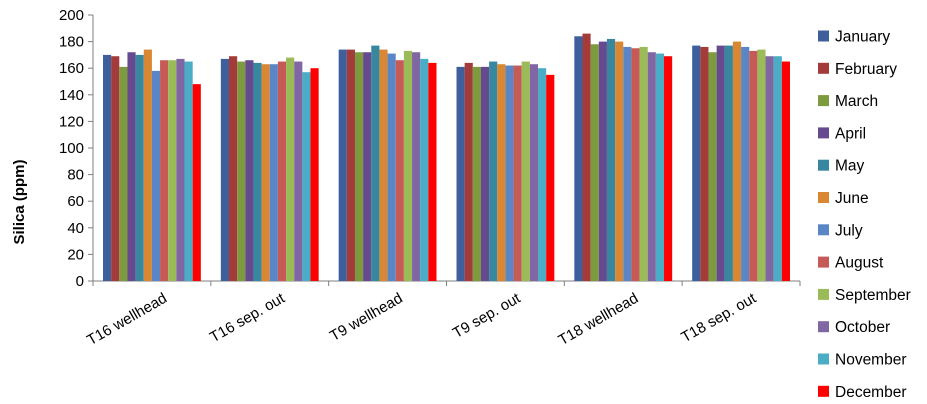 This screenshot has height=404, width=927. I want to click on legend-swatch-january, so click(823, 36).